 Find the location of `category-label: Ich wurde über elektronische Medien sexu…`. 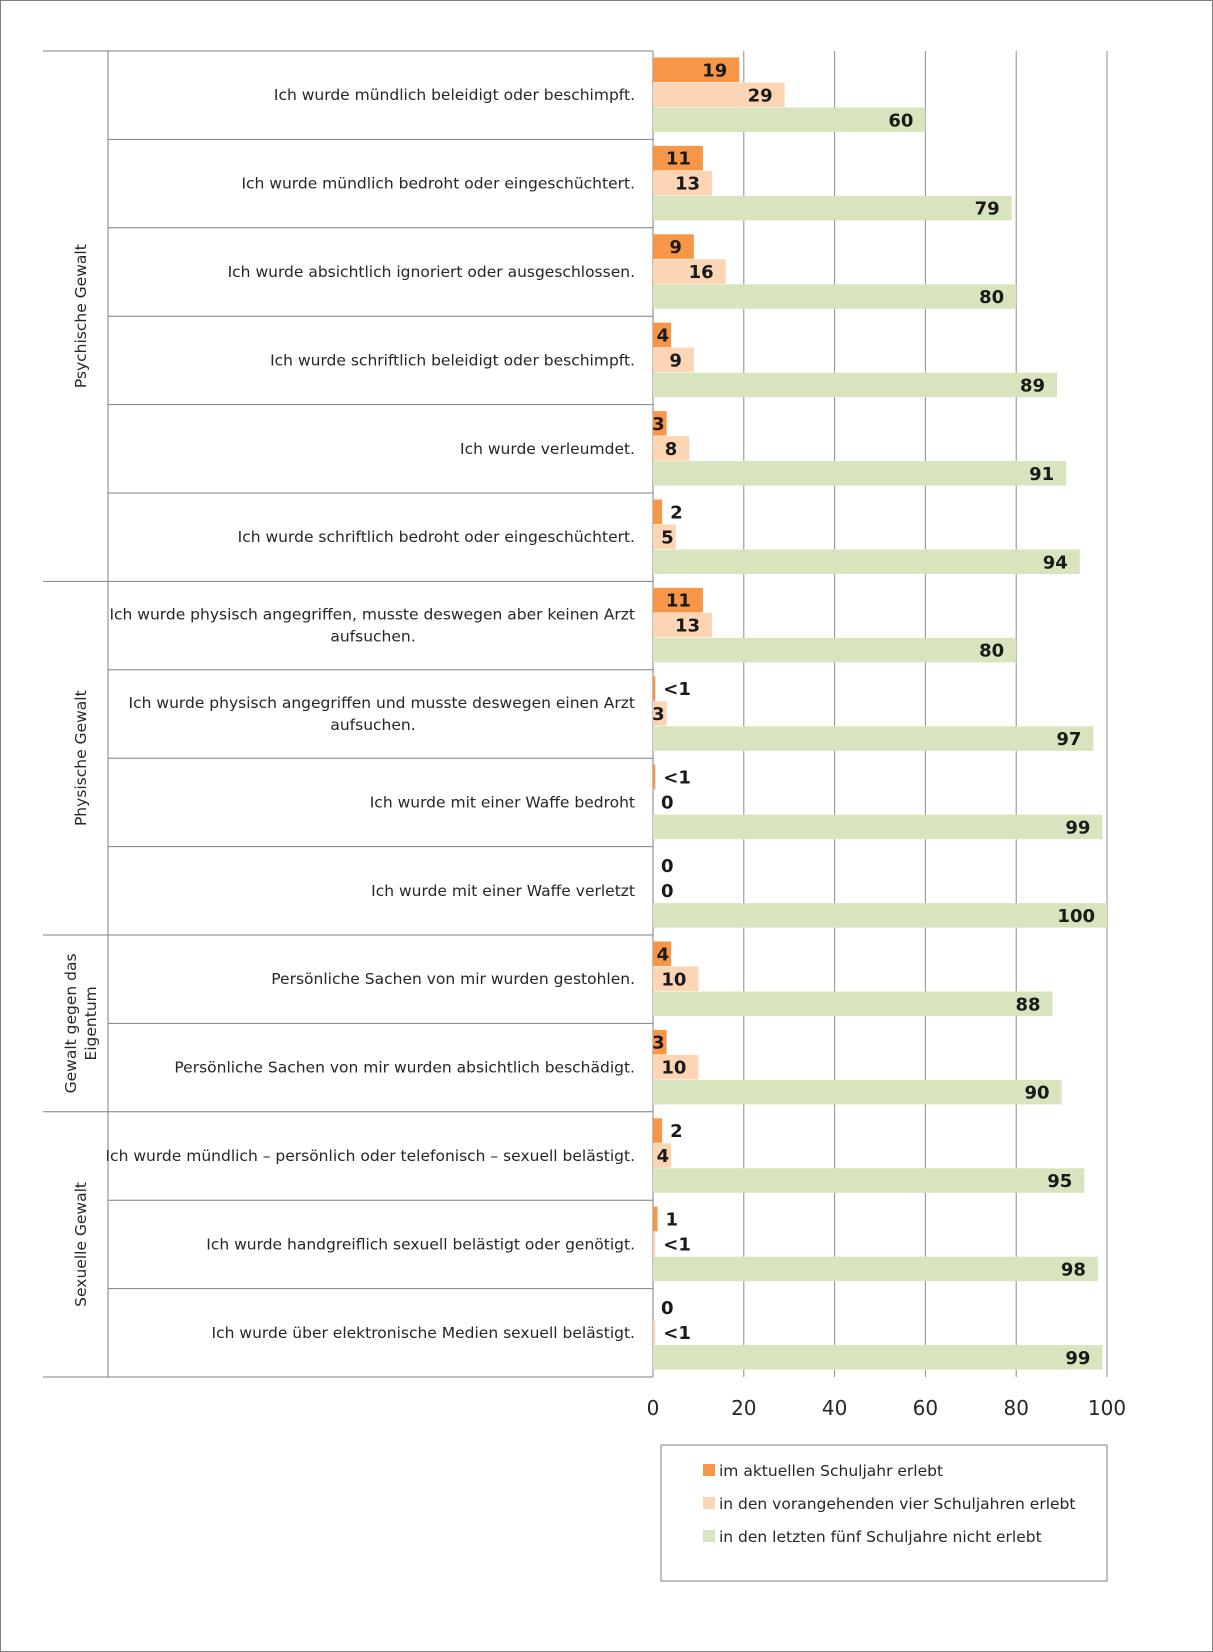

category-label: Ich wurde über elektronische Medien sexu… is located at coordinates (423, 1333).